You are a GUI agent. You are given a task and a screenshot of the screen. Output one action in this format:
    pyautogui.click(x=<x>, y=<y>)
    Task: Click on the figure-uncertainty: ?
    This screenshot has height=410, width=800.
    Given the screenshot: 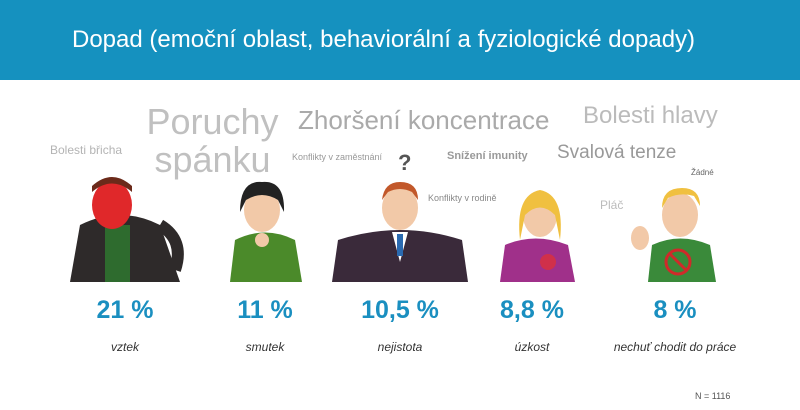 What is the action you would take?
    pyautogui.click(x=400, y=216)
    